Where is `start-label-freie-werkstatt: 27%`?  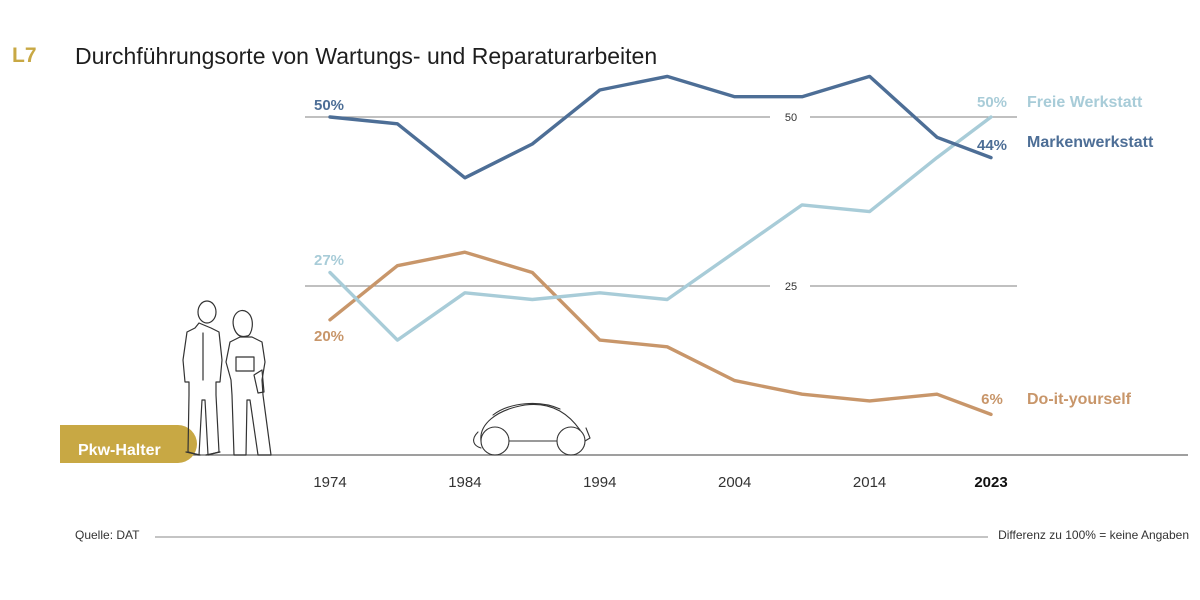
start-label-freie-werkstatt: 27% is located at coordinates (329, 260).